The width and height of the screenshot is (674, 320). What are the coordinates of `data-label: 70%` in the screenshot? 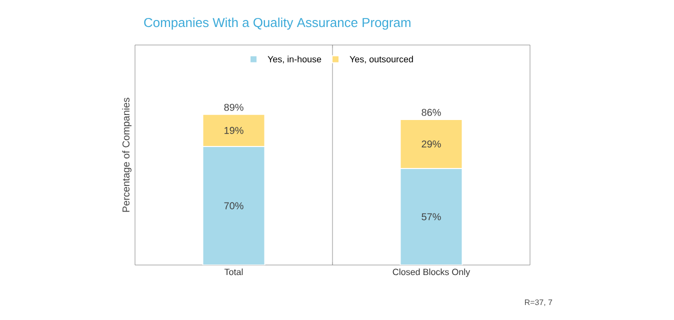 It's located at (234, 206).